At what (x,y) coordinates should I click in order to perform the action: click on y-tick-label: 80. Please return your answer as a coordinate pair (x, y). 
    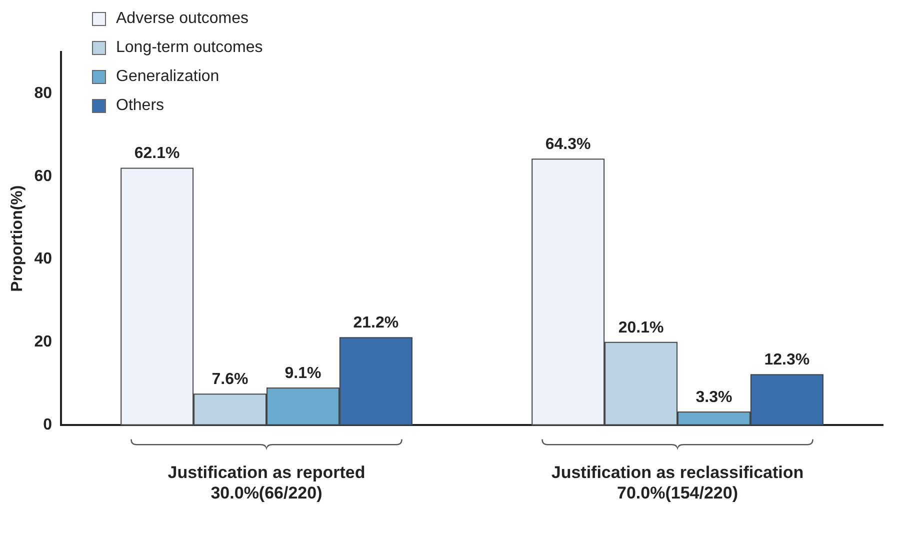
    Looking at the image, I should click on (43, 93).